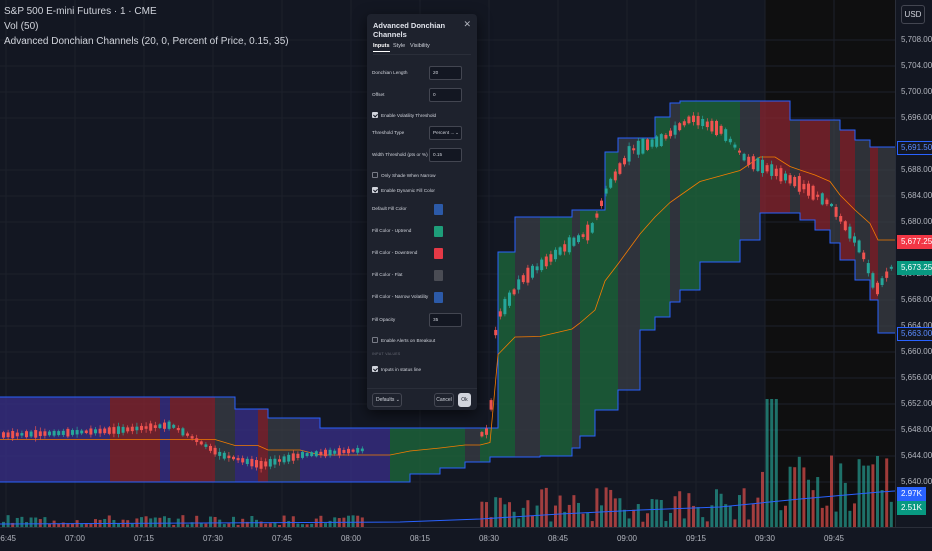  I want to click on downtrend-fill-row: Fill Color - Downtrend, so click(422, 253).